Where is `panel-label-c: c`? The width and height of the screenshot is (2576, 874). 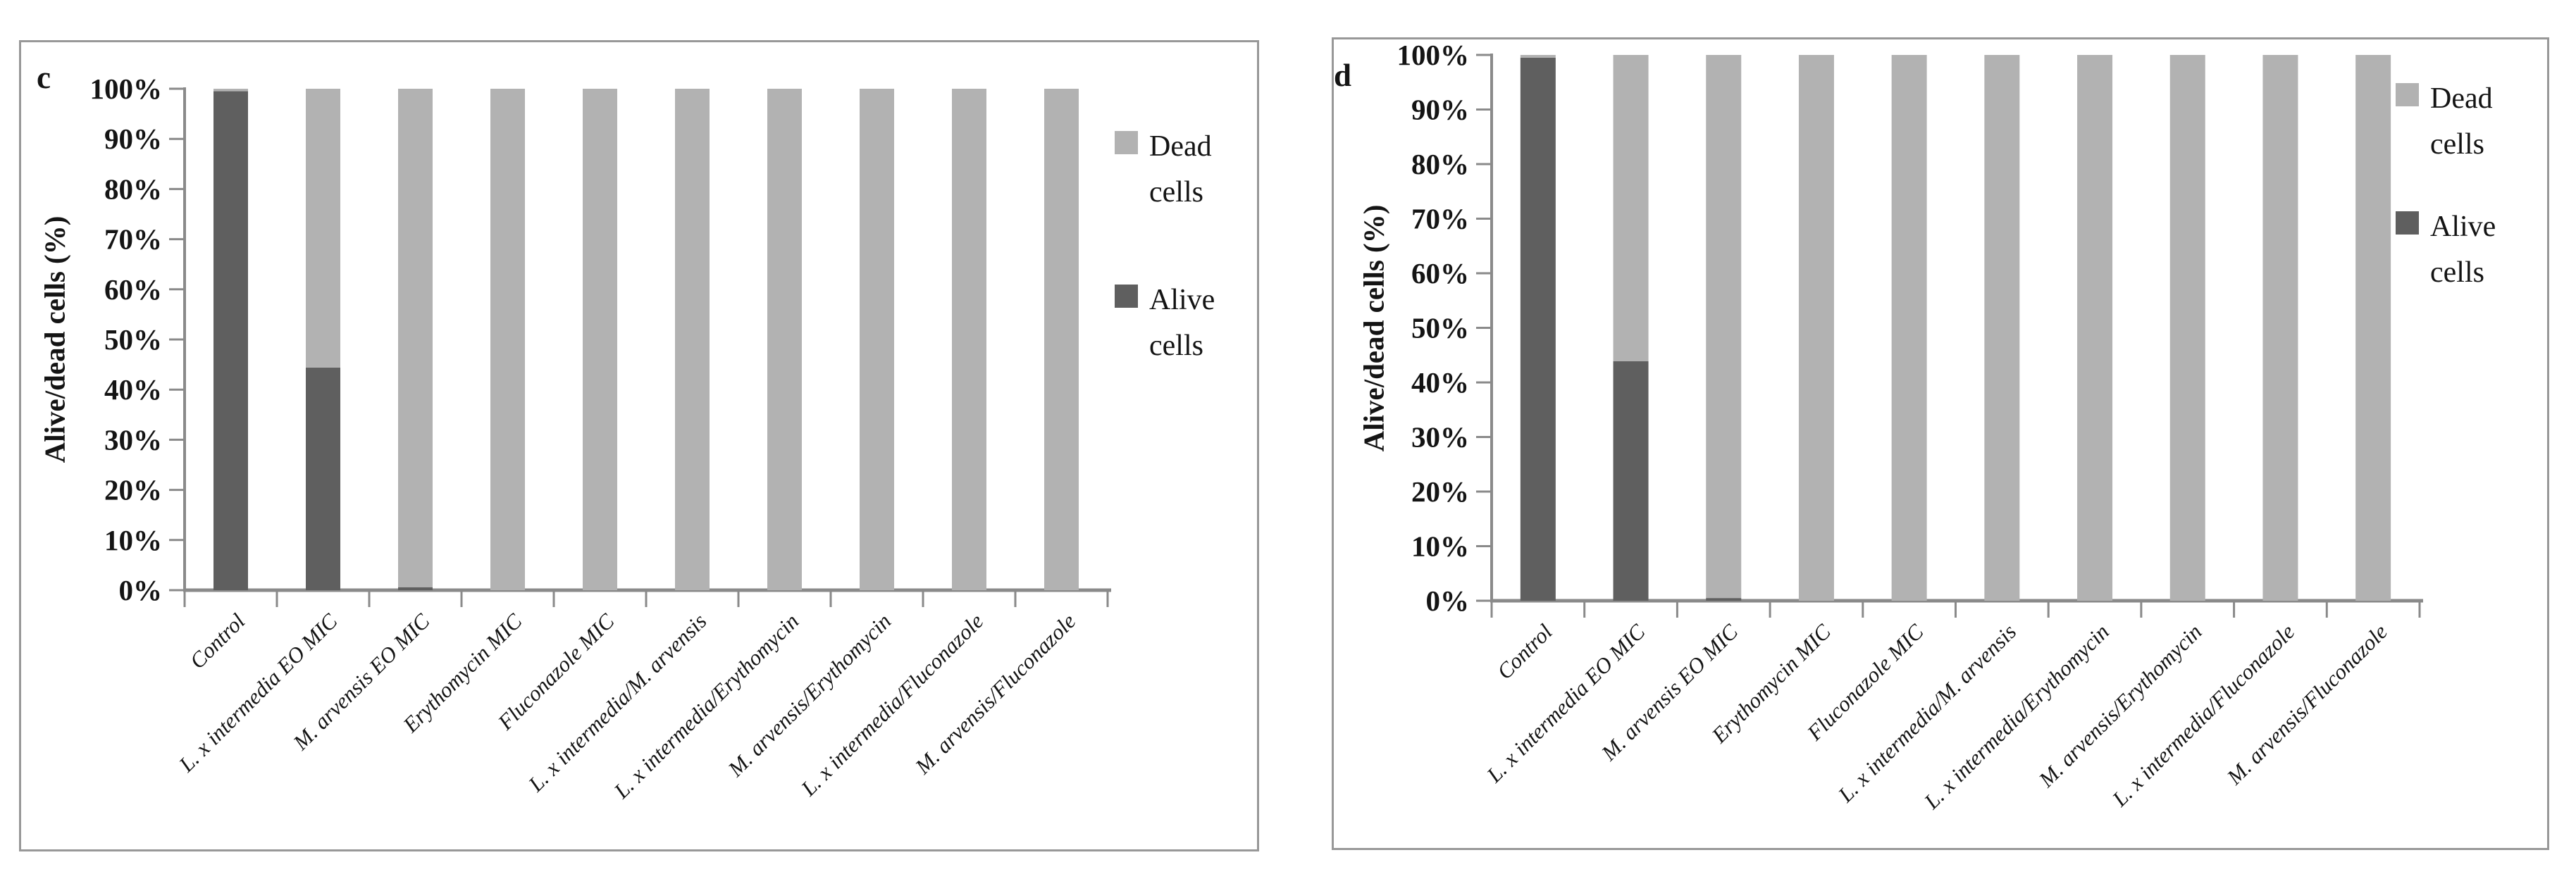 panel-label-c: c is located at coordinates (44, 77).